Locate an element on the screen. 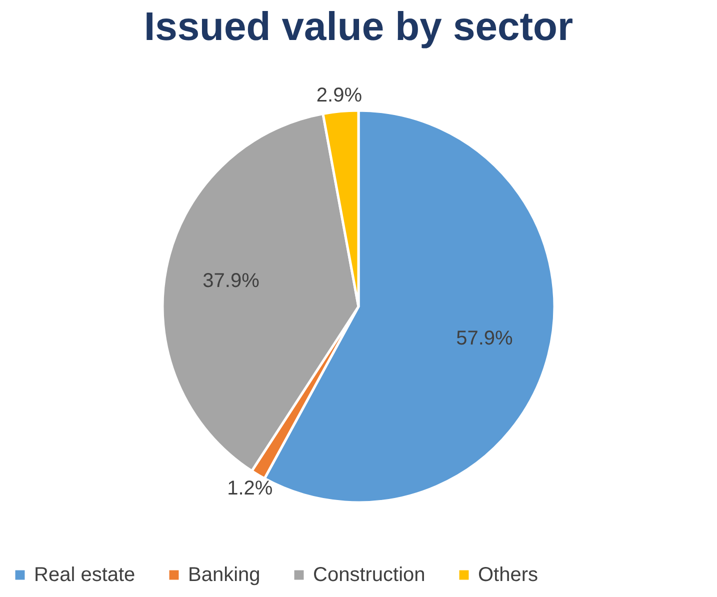 The width and height of the screenshot is (717, 597). legend-label: Others is located at coordinates (508, 575).